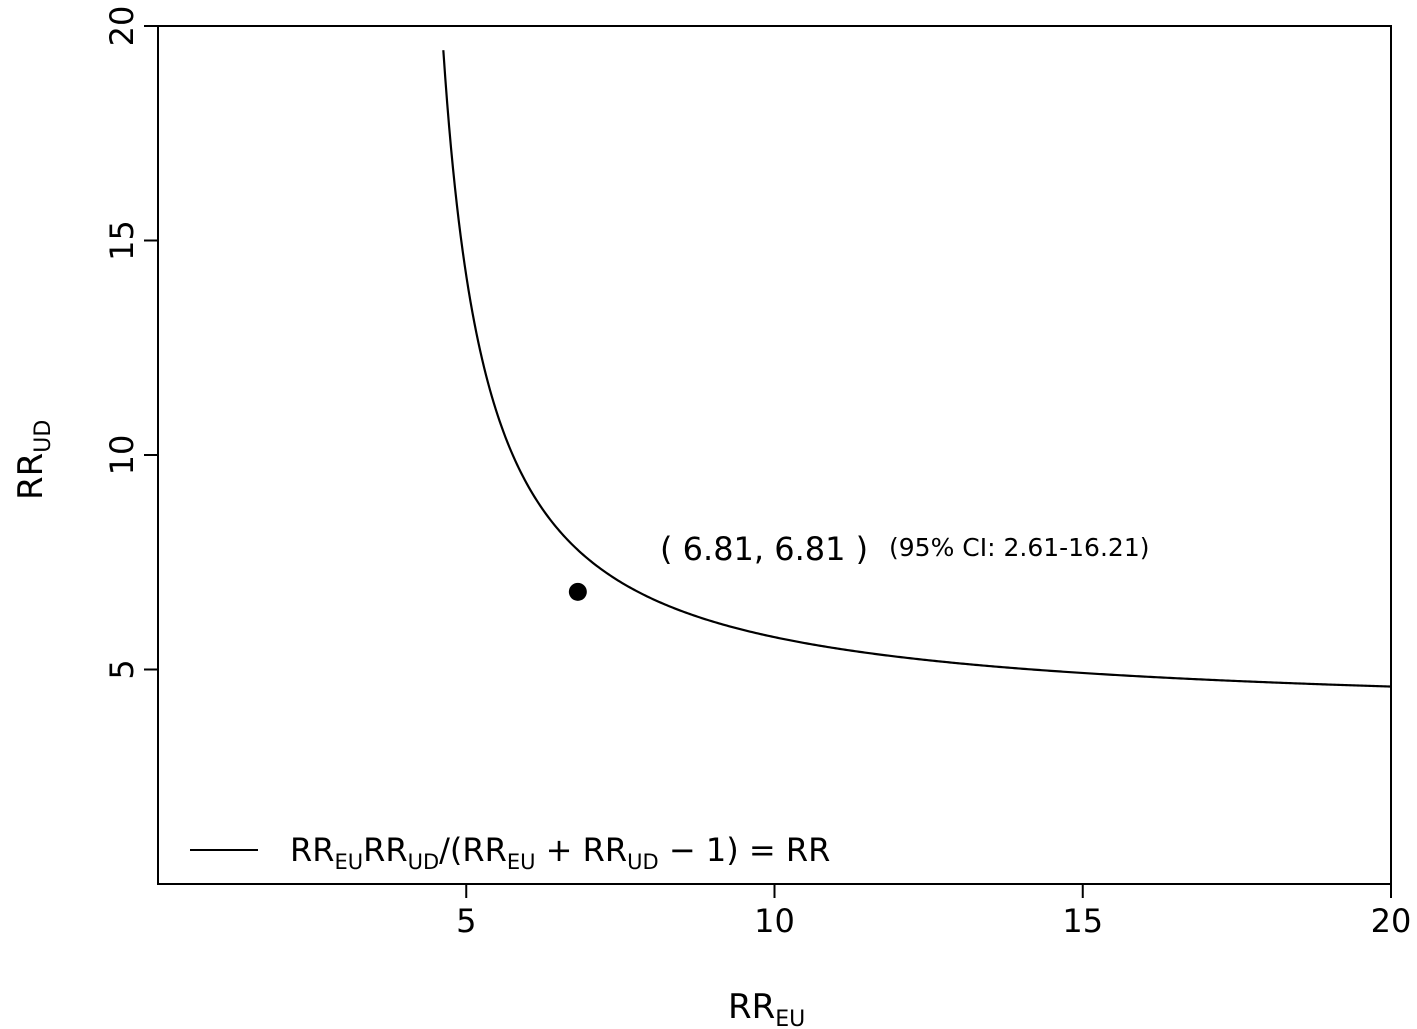  I want to click on y-axis-title-subscript: UD, so click(43, 436).